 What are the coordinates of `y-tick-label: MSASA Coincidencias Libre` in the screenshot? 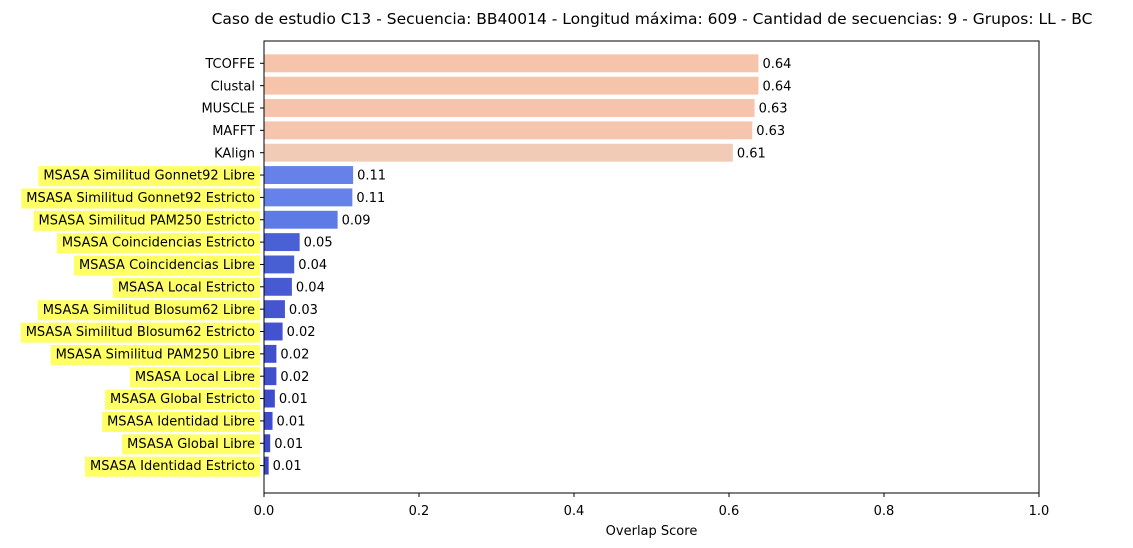 It's located at (167, 265).